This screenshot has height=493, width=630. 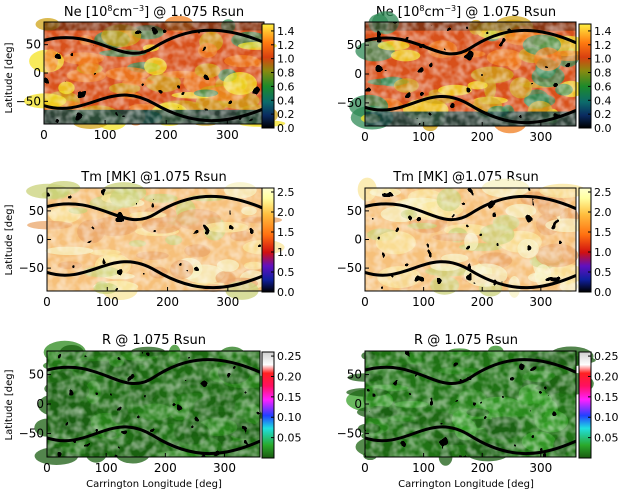 What do you see at coordinates (9, 239) in the screenshot?
I see `ylabel-tm-left: Latitude [deg]` at bounding box center [9, 239].